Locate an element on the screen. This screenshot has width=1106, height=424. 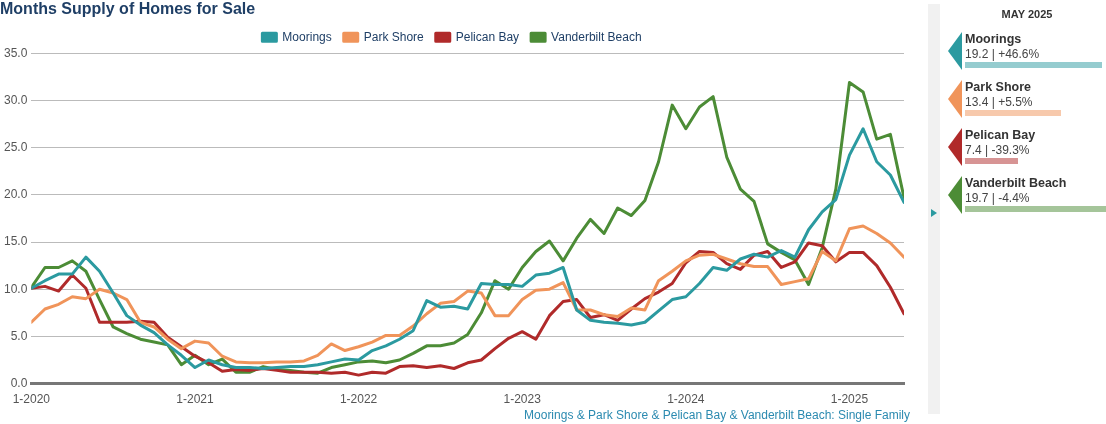
data-label: 19.2 | +46.6% is located at coordinates (1002, 54).